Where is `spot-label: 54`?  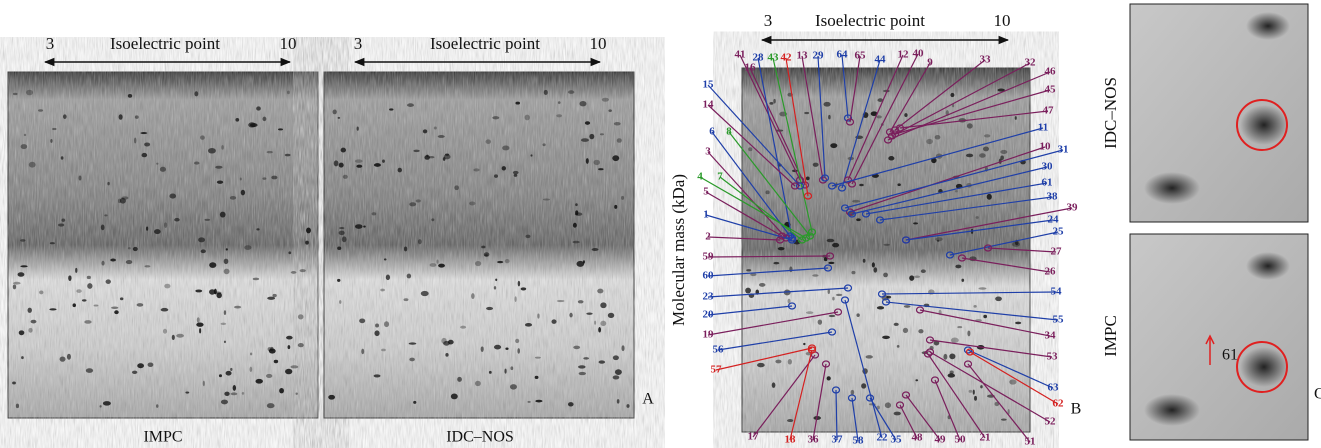
spot-label: 54 is located at coordinates (1057, 292).